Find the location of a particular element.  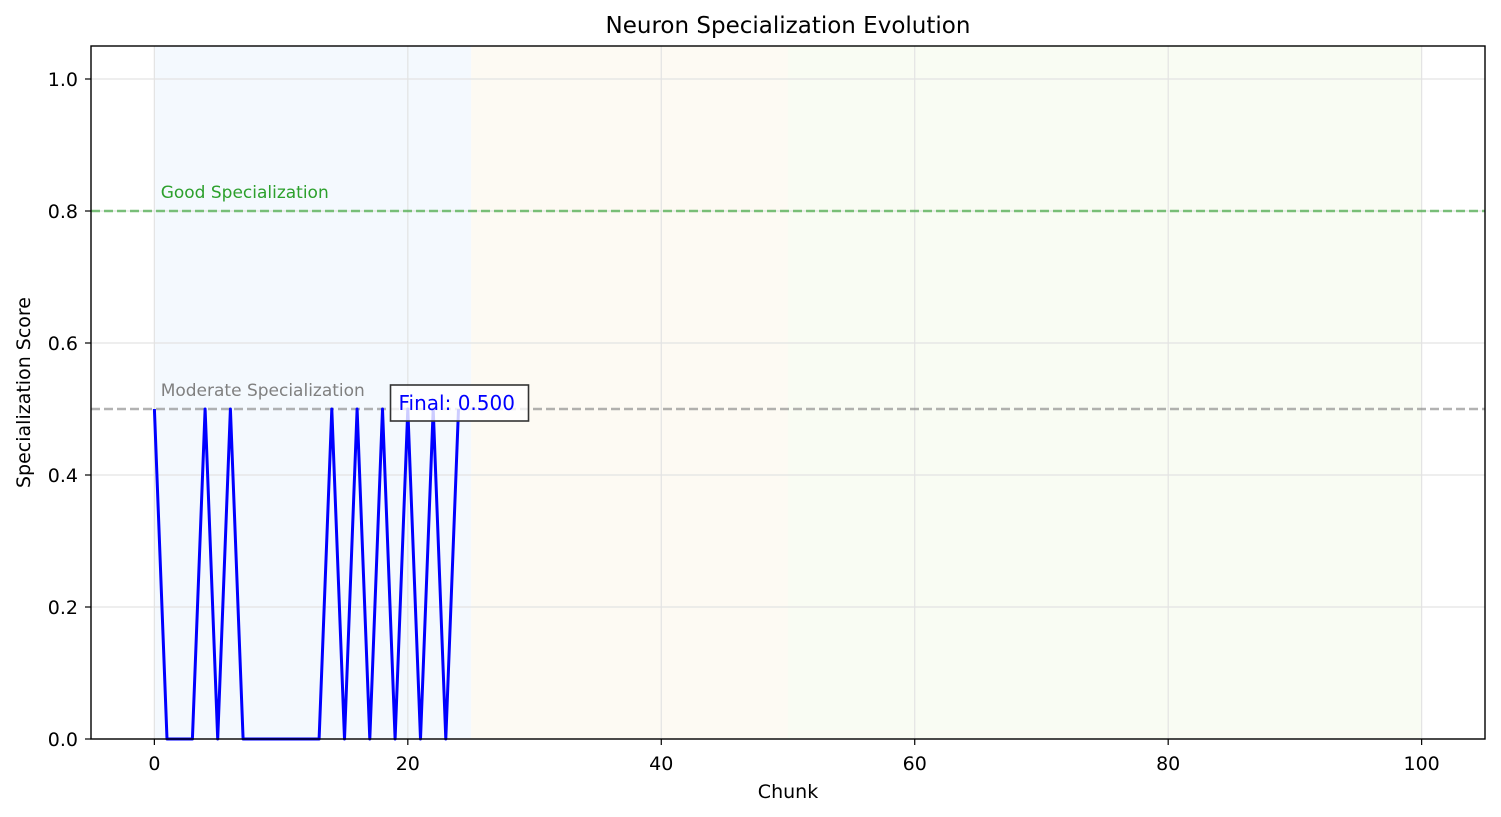

y-tick-label: 0.0 is located at coordinates (63, 740).